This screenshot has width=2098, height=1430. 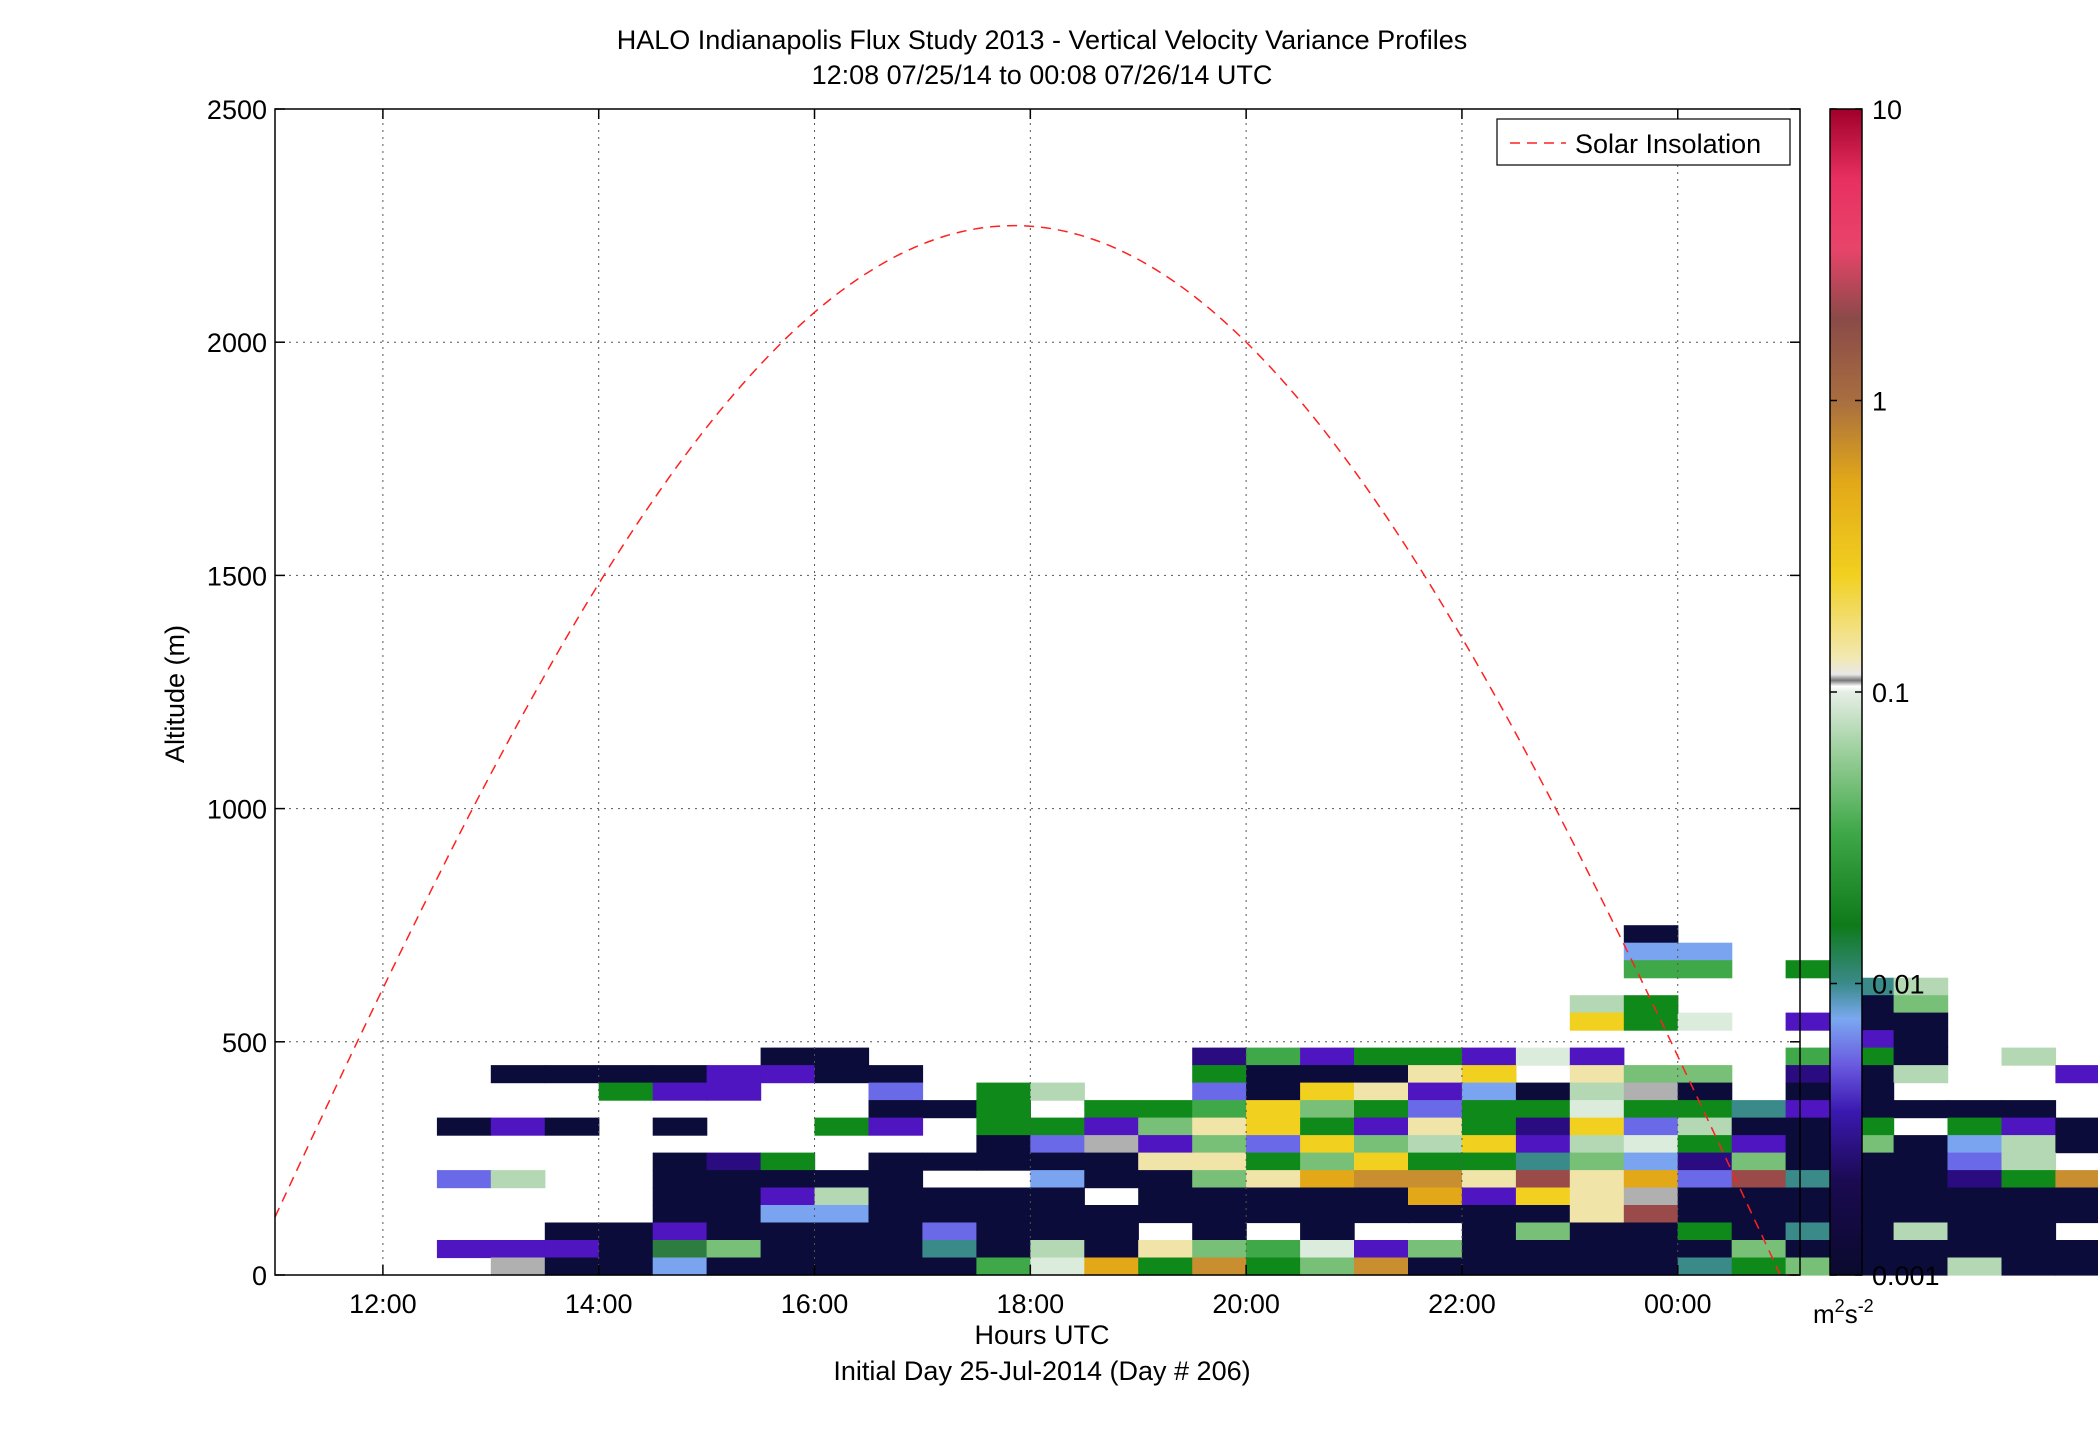 I want to click on x-axis-sublabel: Initial Day 25-Jul-2014 (Day # 206), so click(x=1041, y=1371).